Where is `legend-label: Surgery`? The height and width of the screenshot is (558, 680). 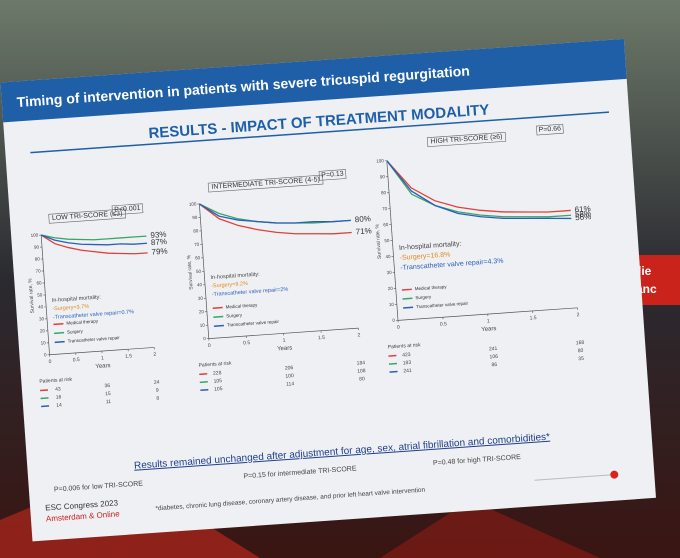
legend-label: Surgery is located at coordinates (234, 315).